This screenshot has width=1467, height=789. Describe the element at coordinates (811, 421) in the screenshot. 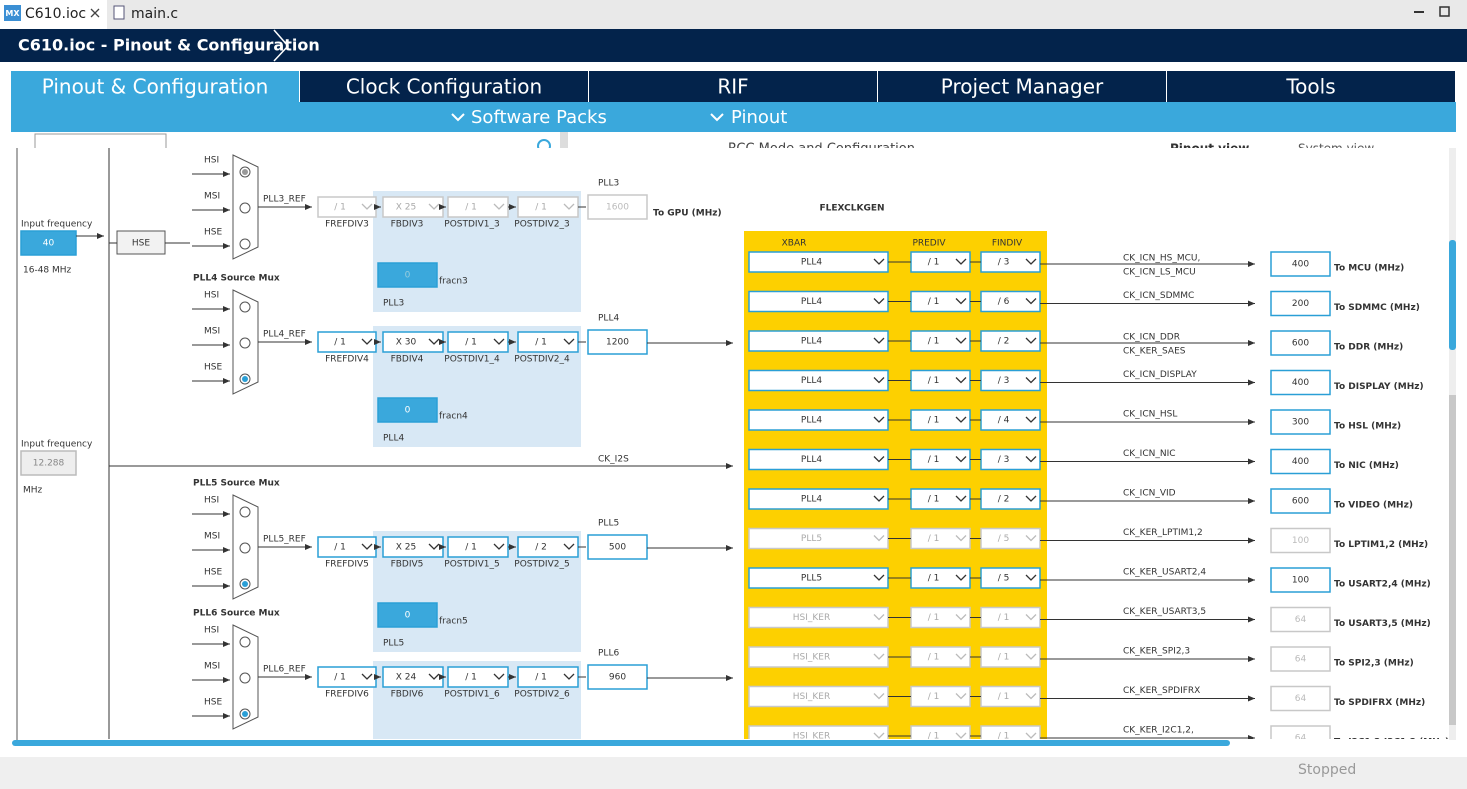

I see `xbar-select-value: PLL4` at that location.